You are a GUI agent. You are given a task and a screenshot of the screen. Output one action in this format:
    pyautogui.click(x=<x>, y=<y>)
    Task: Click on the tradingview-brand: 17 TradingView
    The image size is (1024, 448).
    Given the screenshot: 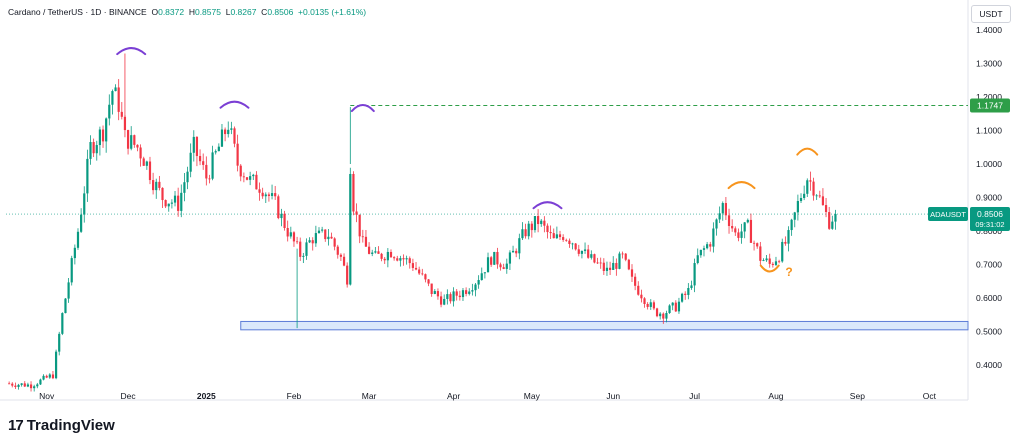 What is the action you would take?
    pyautogui.click(x=61, y=425)
    